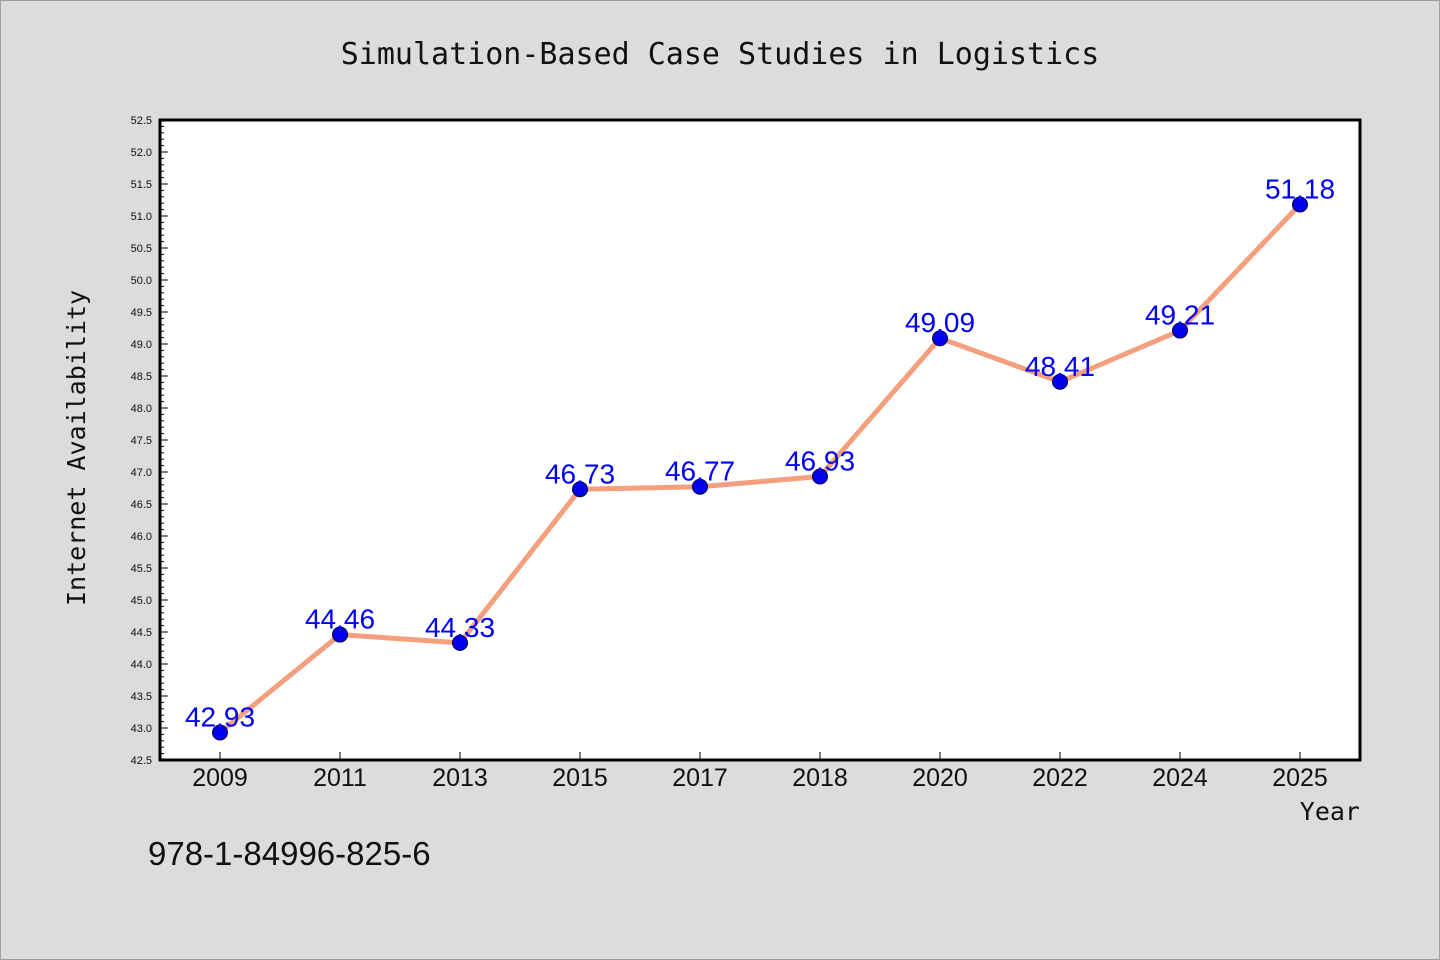  I want to click on x-tick-label: 2022, so click(1060, 778).